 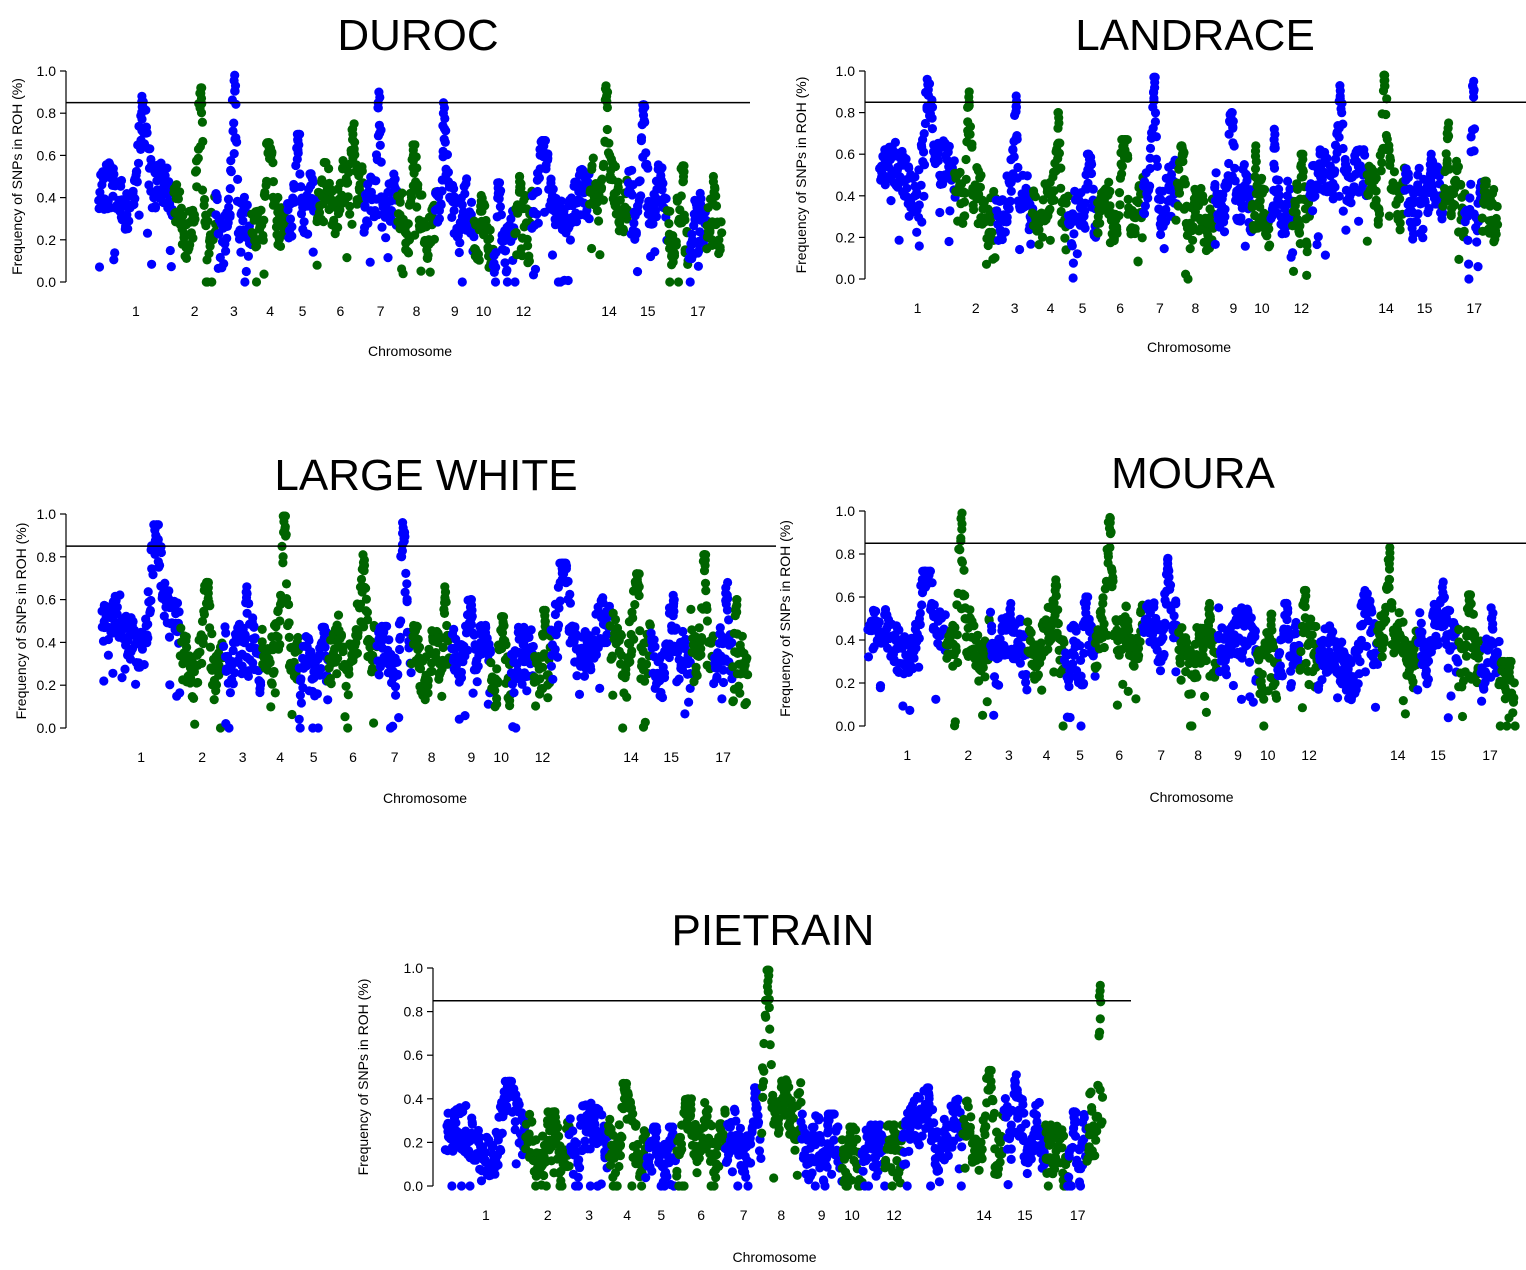 What do you see at coordinates (47, 71) in the screenshot?
I see `y-tick-label: 1.0` at bounding box center [47, 71].